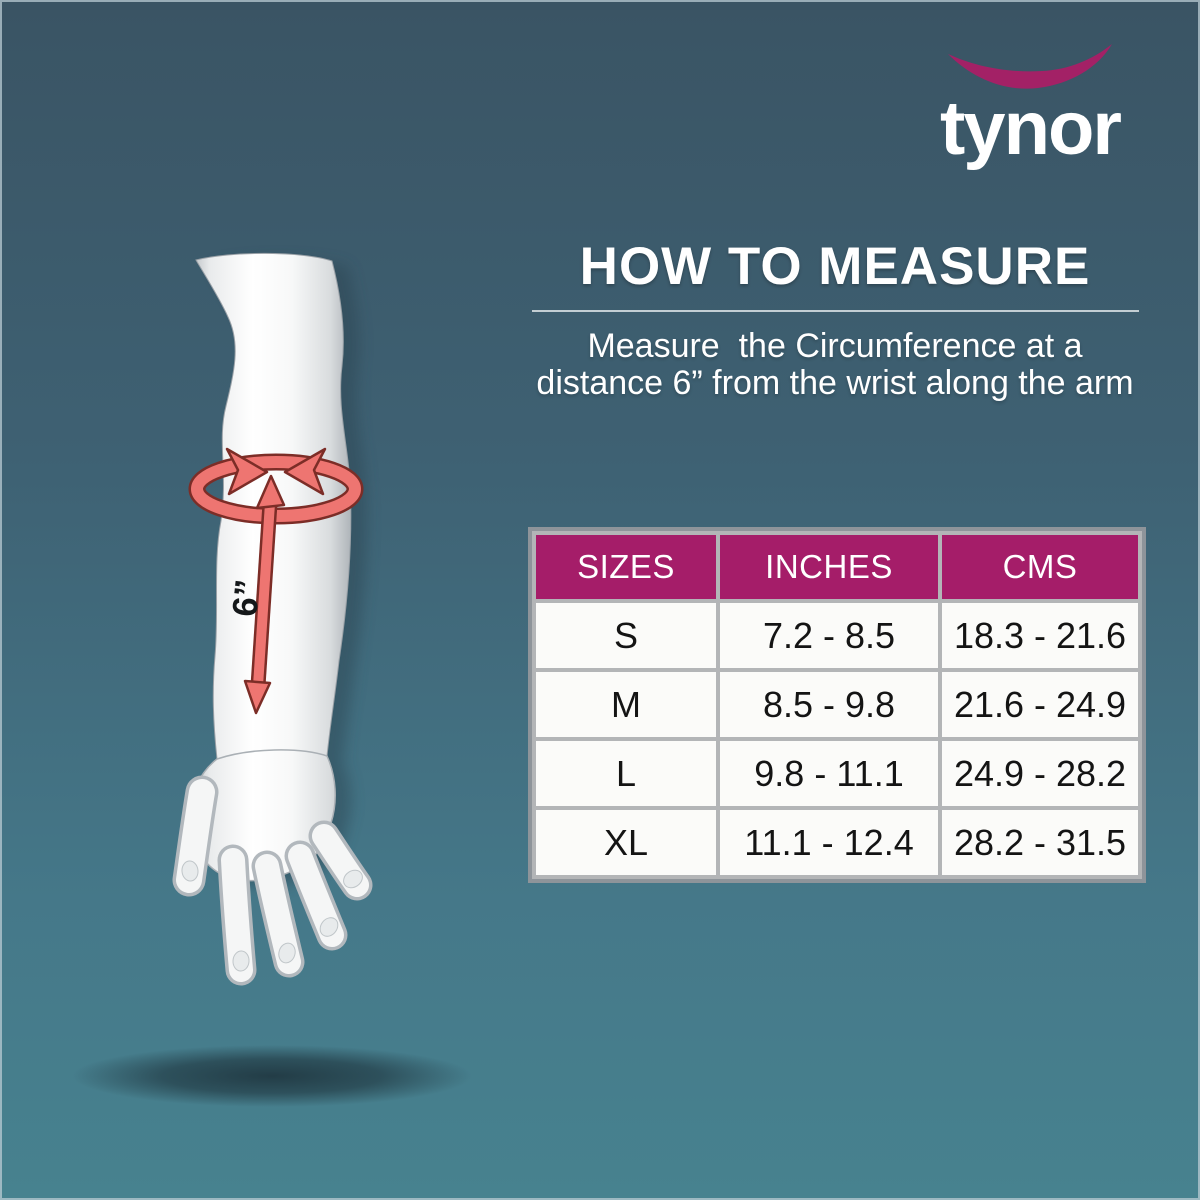 The height and width of the screenshot is (1200, 1200). Describe the element at coordinates (1030, 66) in the screenshot. I see `brand-swoosh-icon` at that location.